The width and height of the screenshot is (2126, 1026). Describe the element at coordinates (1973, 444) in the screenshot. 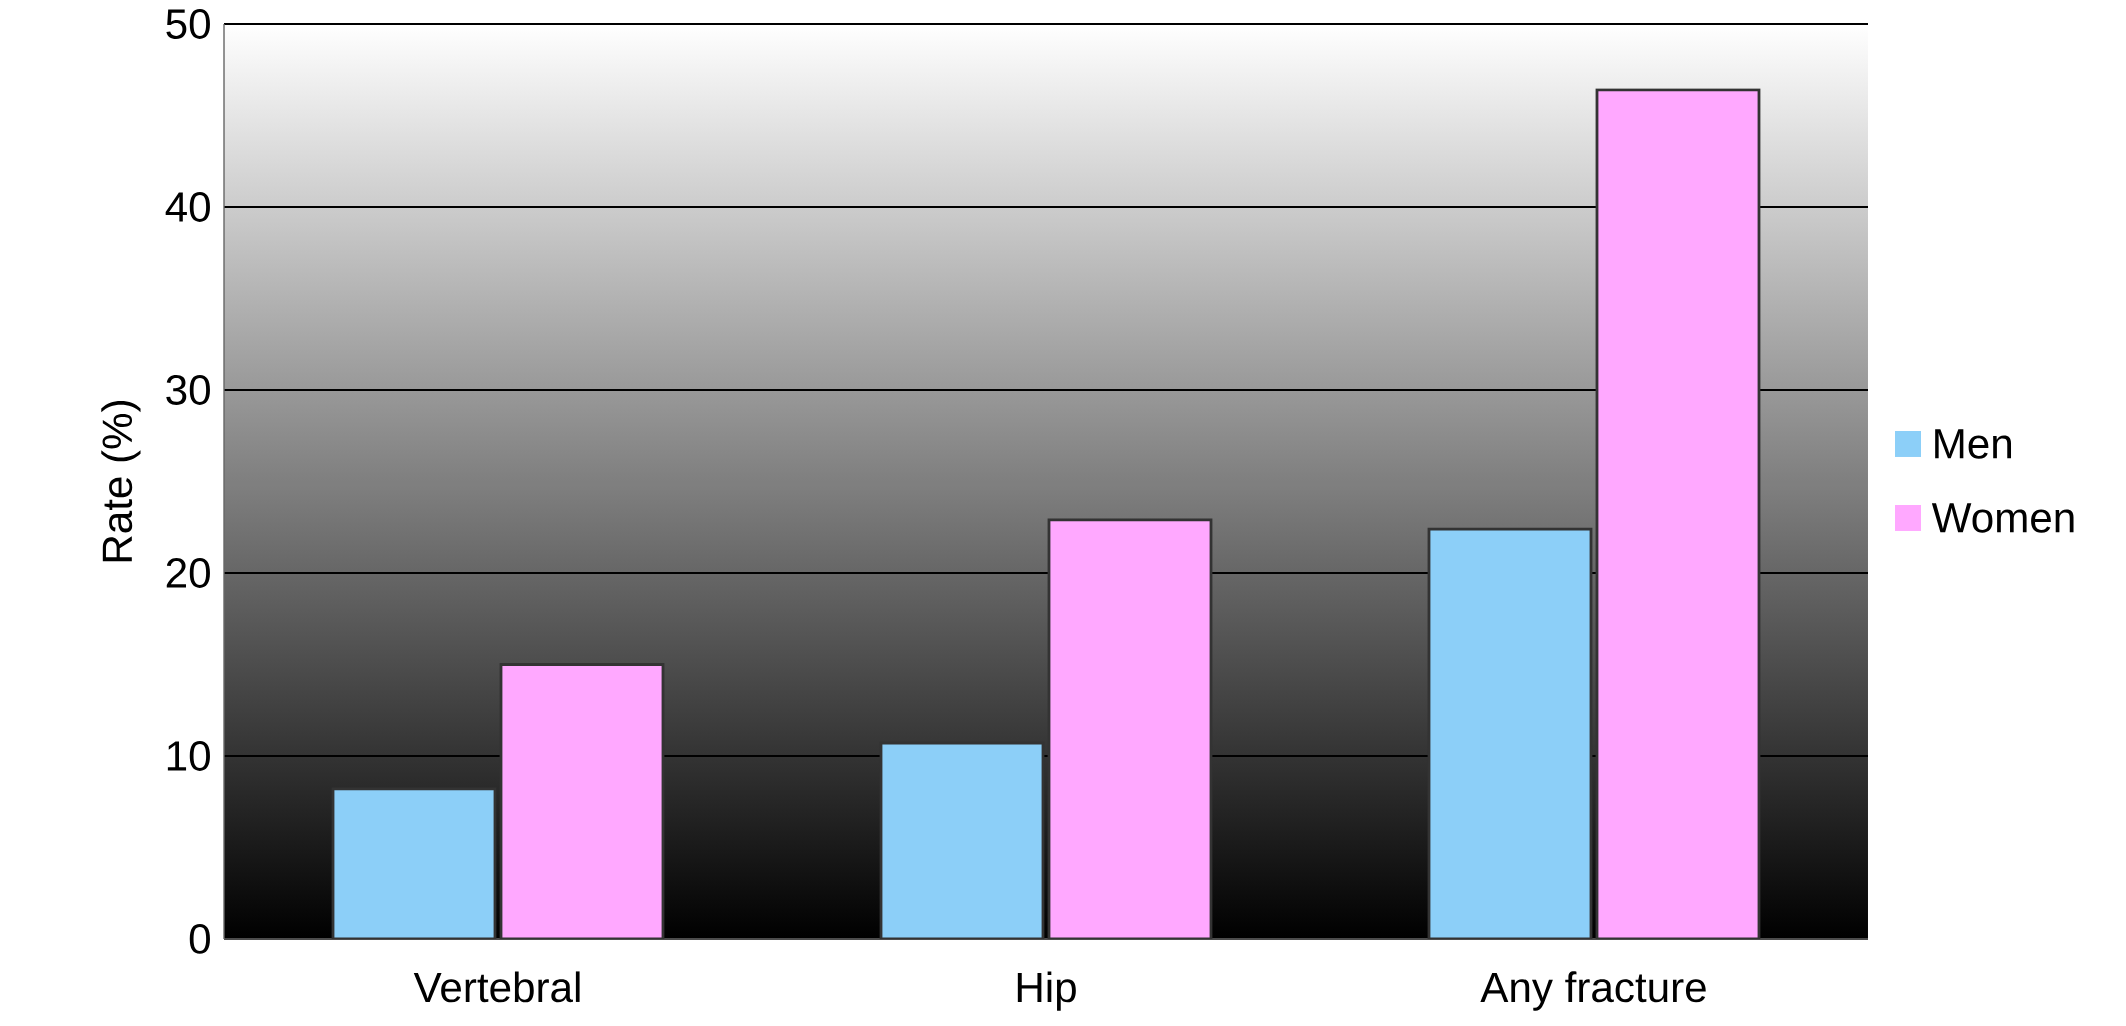

I see `legend-label: Men` at that location.